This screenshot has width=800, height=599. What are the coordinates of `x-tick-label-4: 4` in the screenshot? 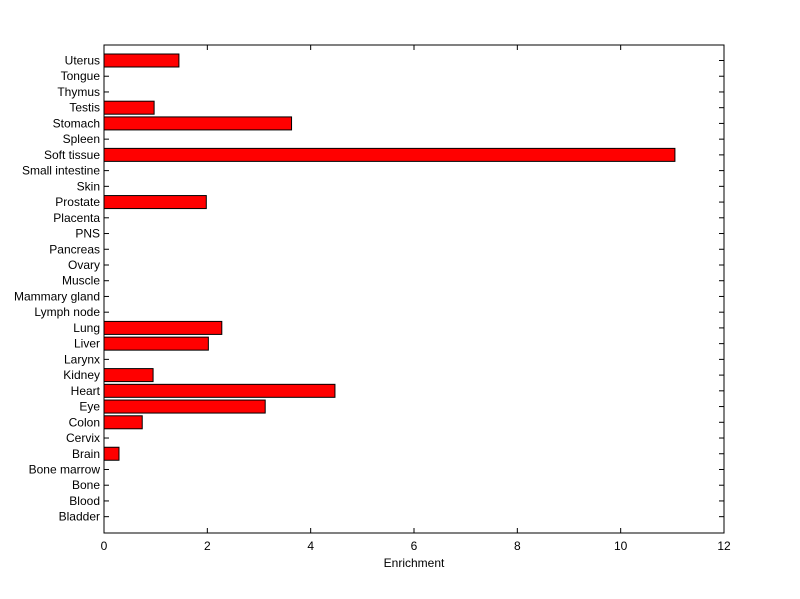 It's located at (310, 546).